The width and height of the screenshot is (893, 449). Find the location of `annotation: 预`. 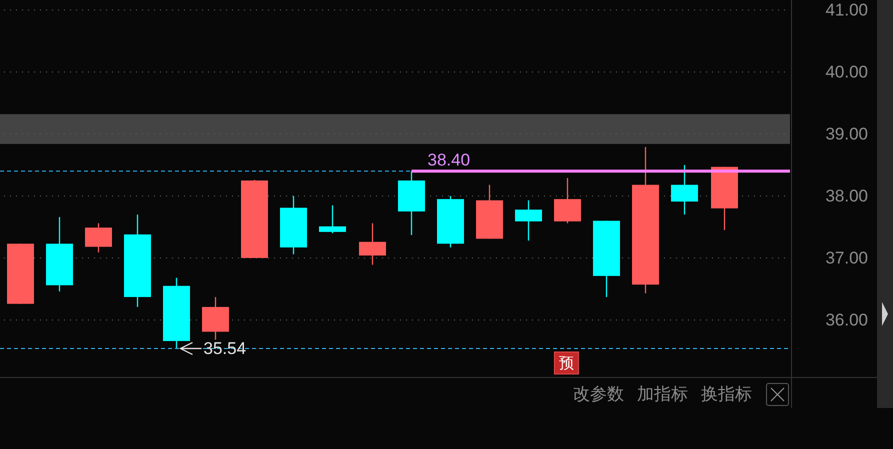

annotation: 预 is located at coordinates (566, 363).